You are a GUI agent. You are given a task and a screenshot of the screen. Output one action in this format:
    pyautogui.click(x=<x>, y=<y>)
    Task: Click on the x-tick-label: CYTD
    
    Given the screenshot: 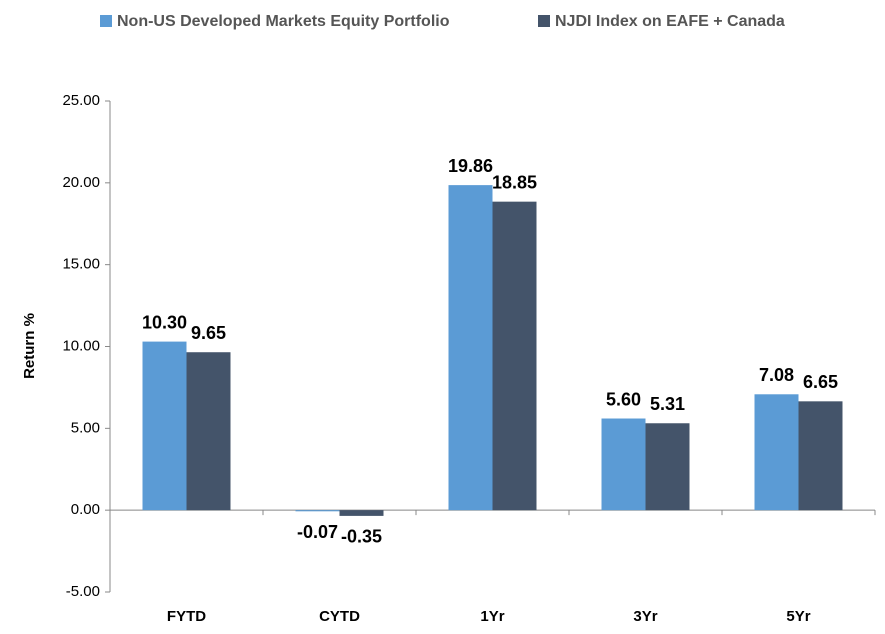 What is the action you would take?
    pyautogui.click(x=339, y=616)
    